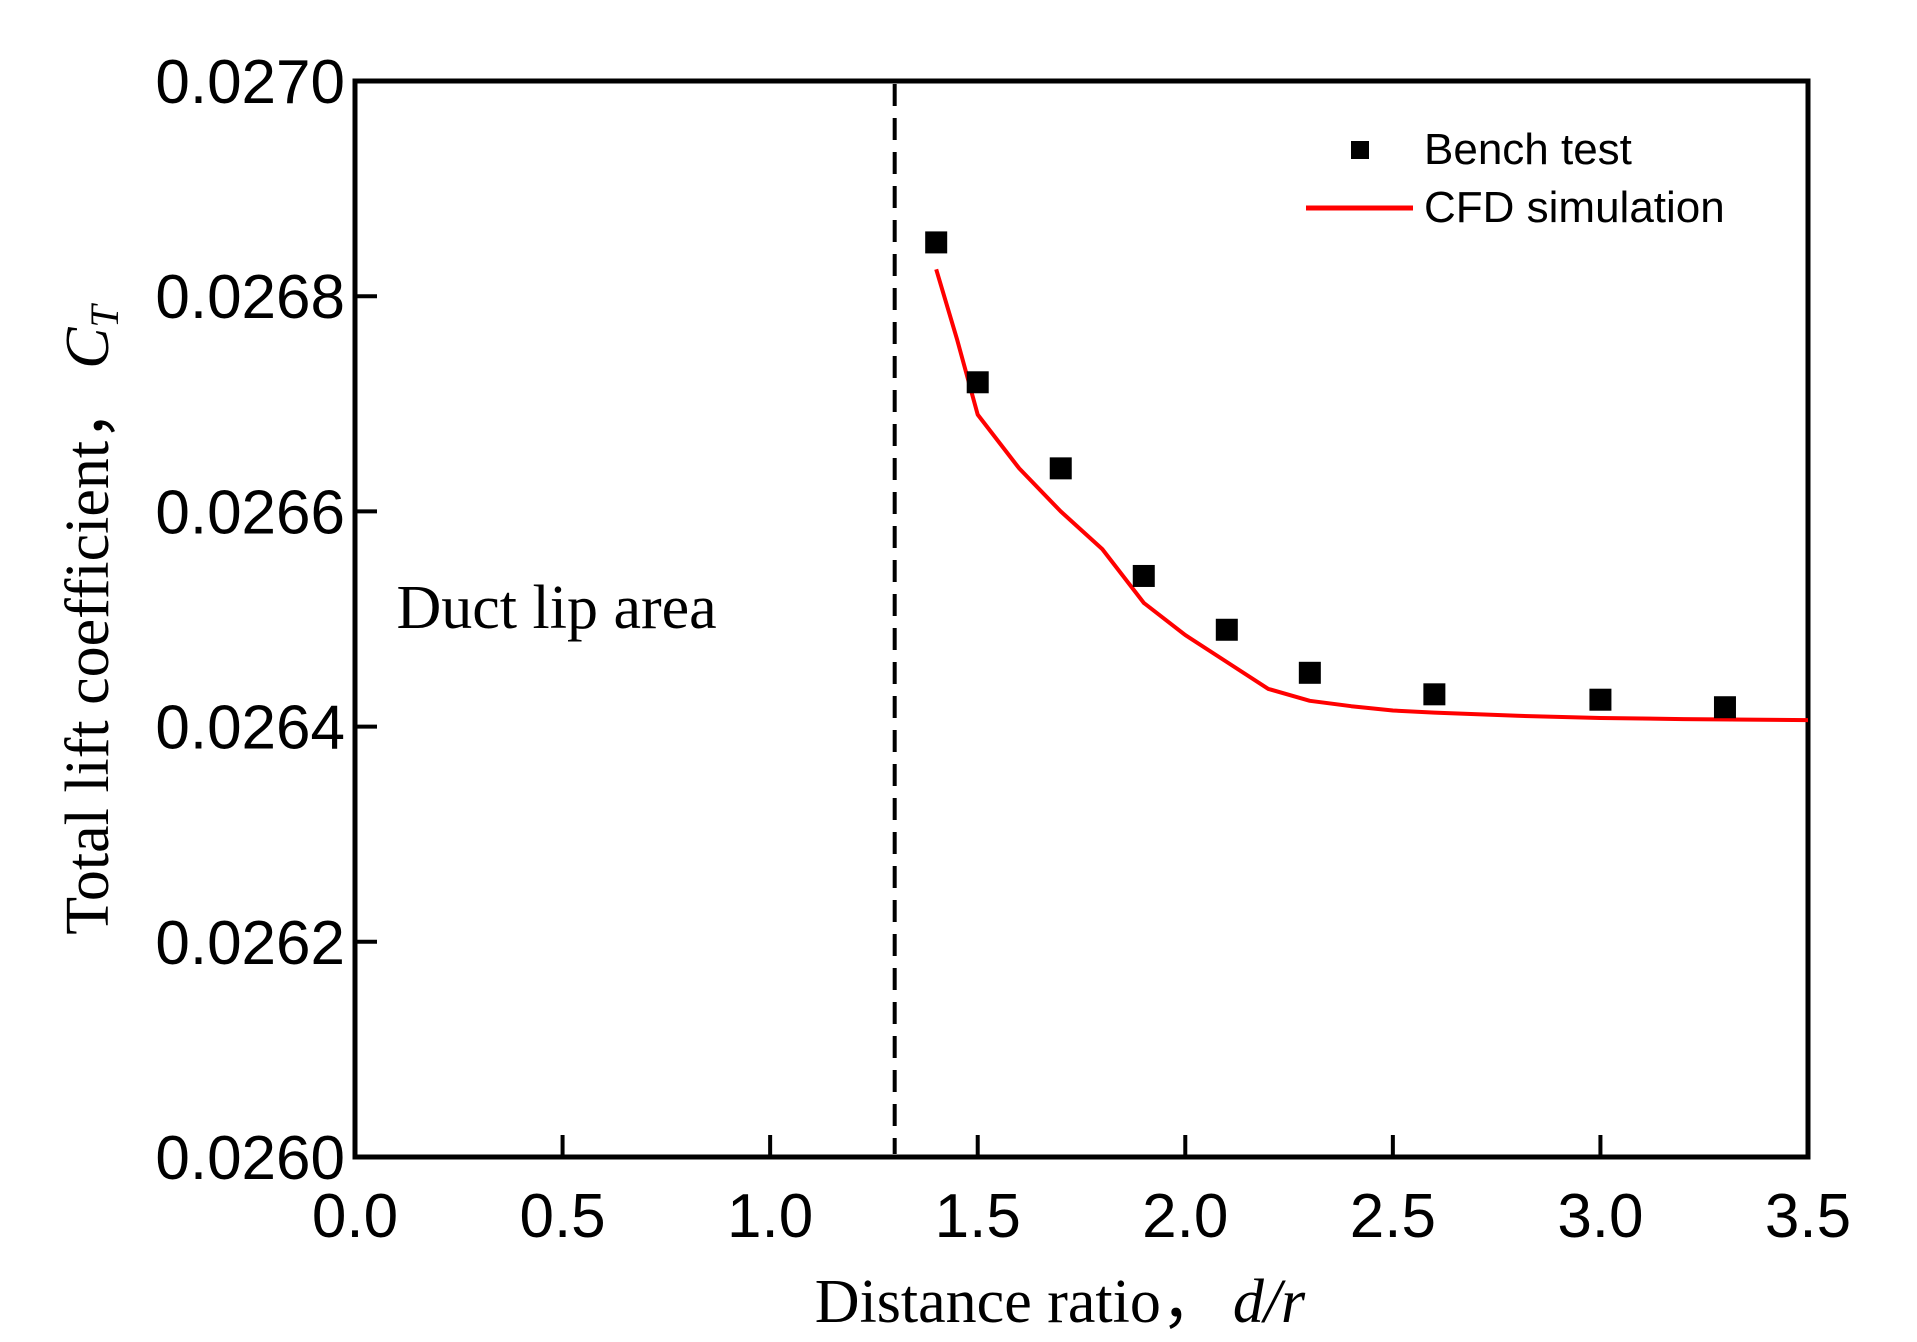 The image size is (1917, 1342). Describe the element at coordinates (250, 943) in the screenshot. I see `y-tick-label: 0.0262` at that location.